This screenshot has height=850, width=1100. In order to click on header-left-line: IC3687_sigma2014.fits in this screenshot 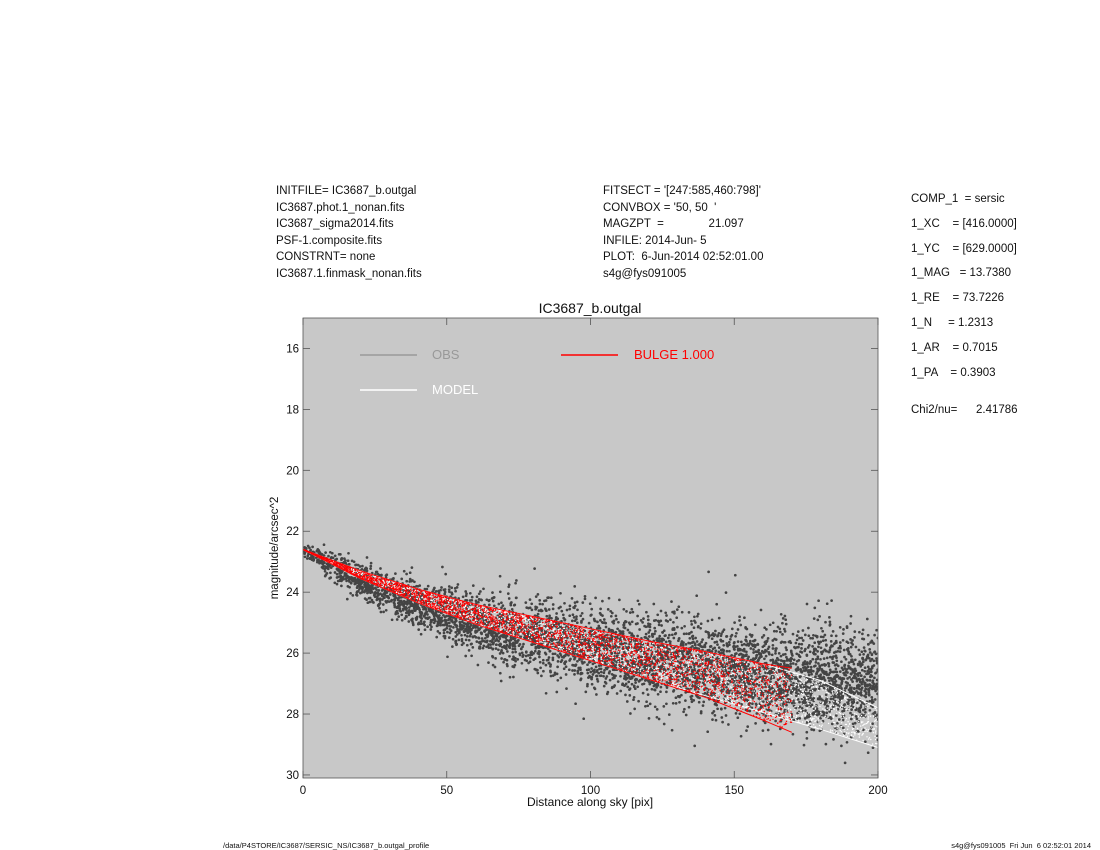, I will do `click(335, 224)`.